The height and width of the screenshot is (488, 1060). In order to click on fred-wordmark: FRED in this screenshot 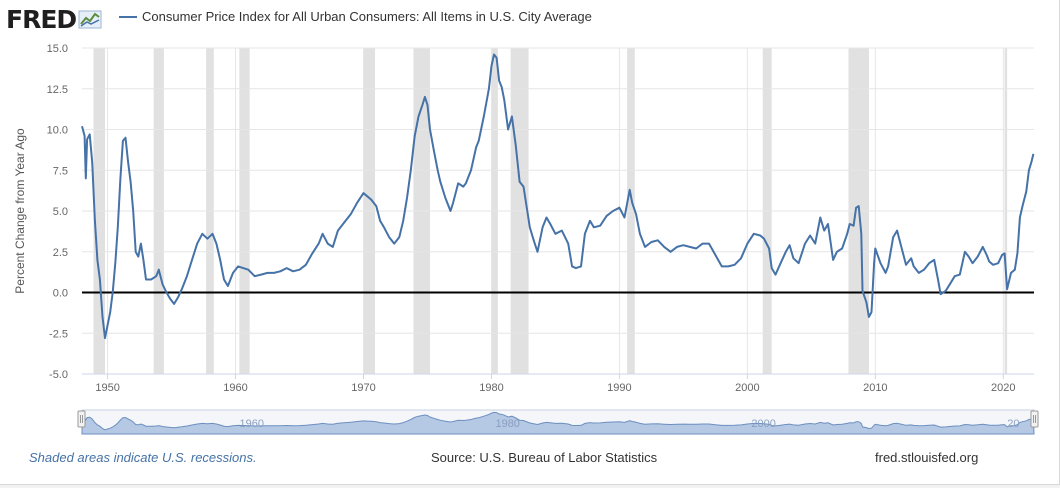, I will do `click(41, 19)`.